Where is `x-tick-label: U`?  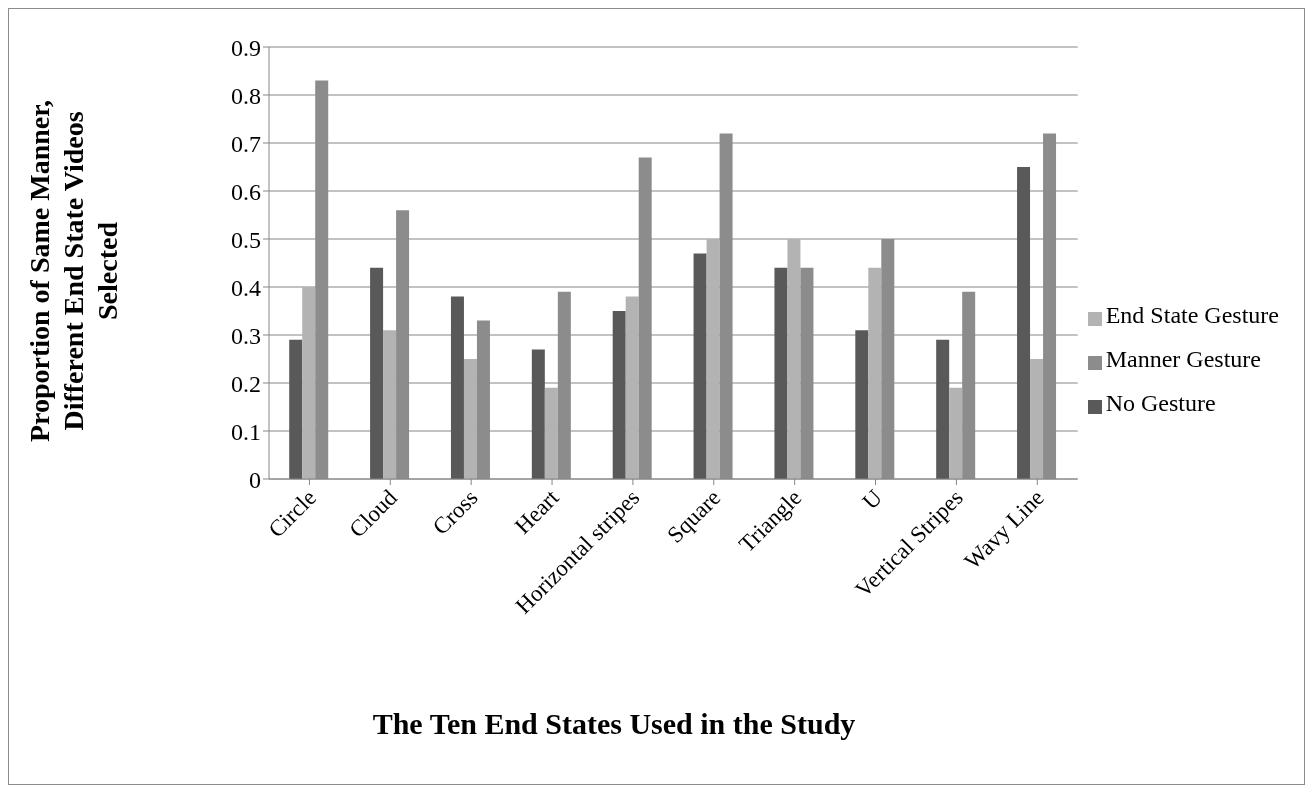
x-tick-label: U is located at coordinates (872, 499).